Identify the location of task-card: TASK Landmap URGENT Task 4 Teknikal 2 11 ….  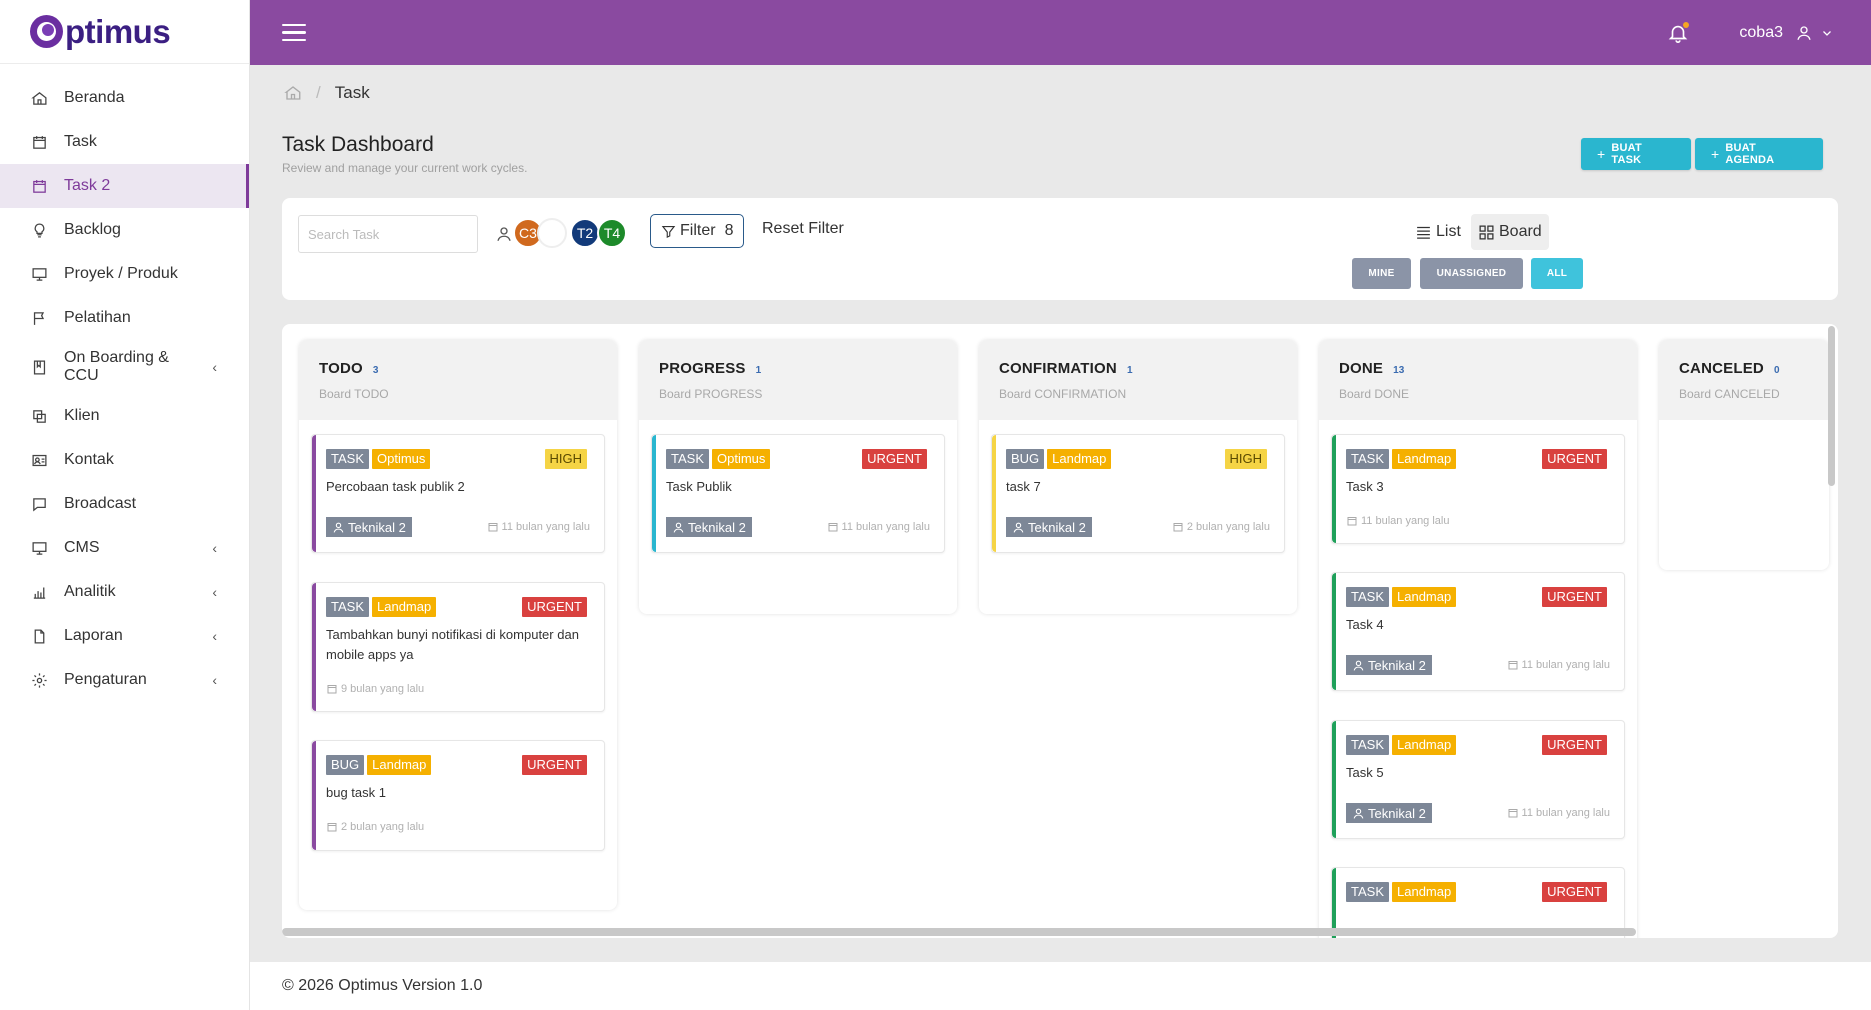
(1478, 631).